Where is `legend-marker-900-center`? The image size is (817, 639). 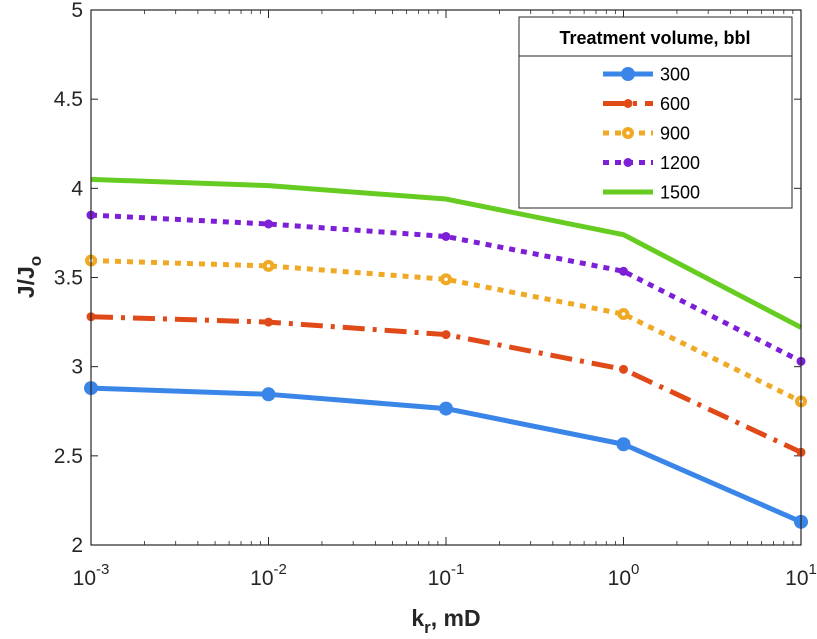 legend-marker-900-center is located at coordinates (628, 133).